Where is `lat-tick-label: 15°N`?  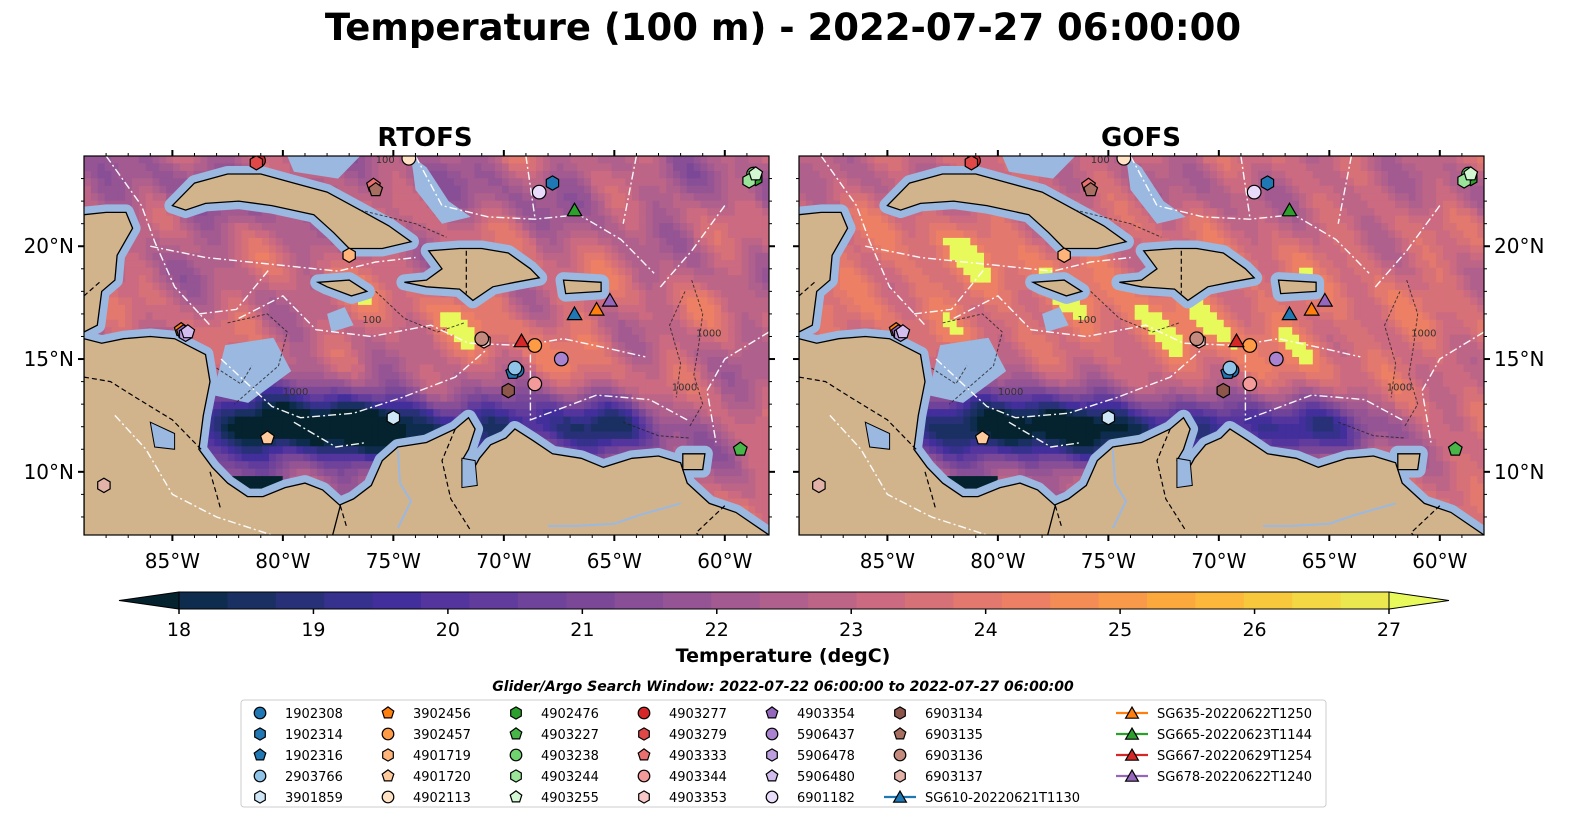 lat-tick-label: 15°N is located at coordinates (49, 359).